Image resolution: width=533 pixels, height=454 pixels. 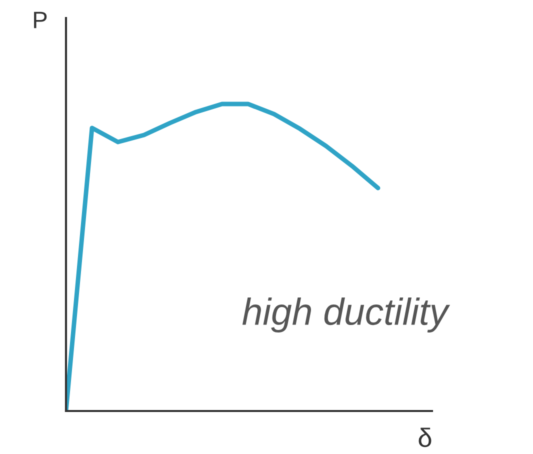 I want to click on x-axis-title: δ, so click(x=425, y=438).